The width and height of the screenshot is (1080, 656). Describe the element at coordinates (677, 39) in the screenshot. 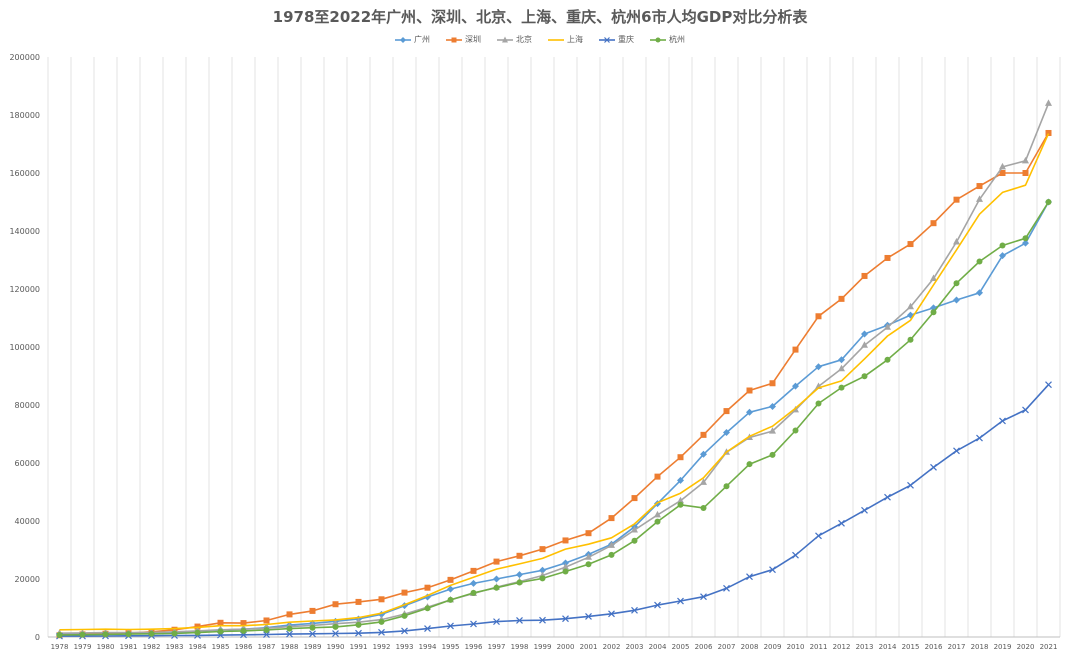

I see `legend-label: 杭州` at that location.